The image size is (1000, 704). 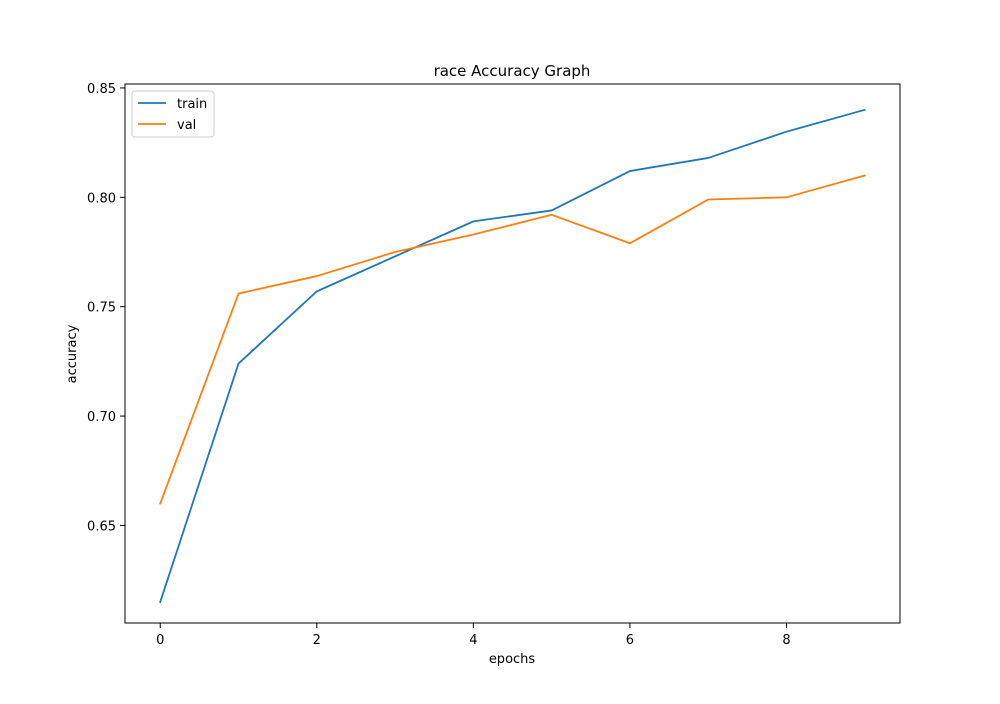 I want to click on y-tick-label: 0.85, so click(x=101, y=89).